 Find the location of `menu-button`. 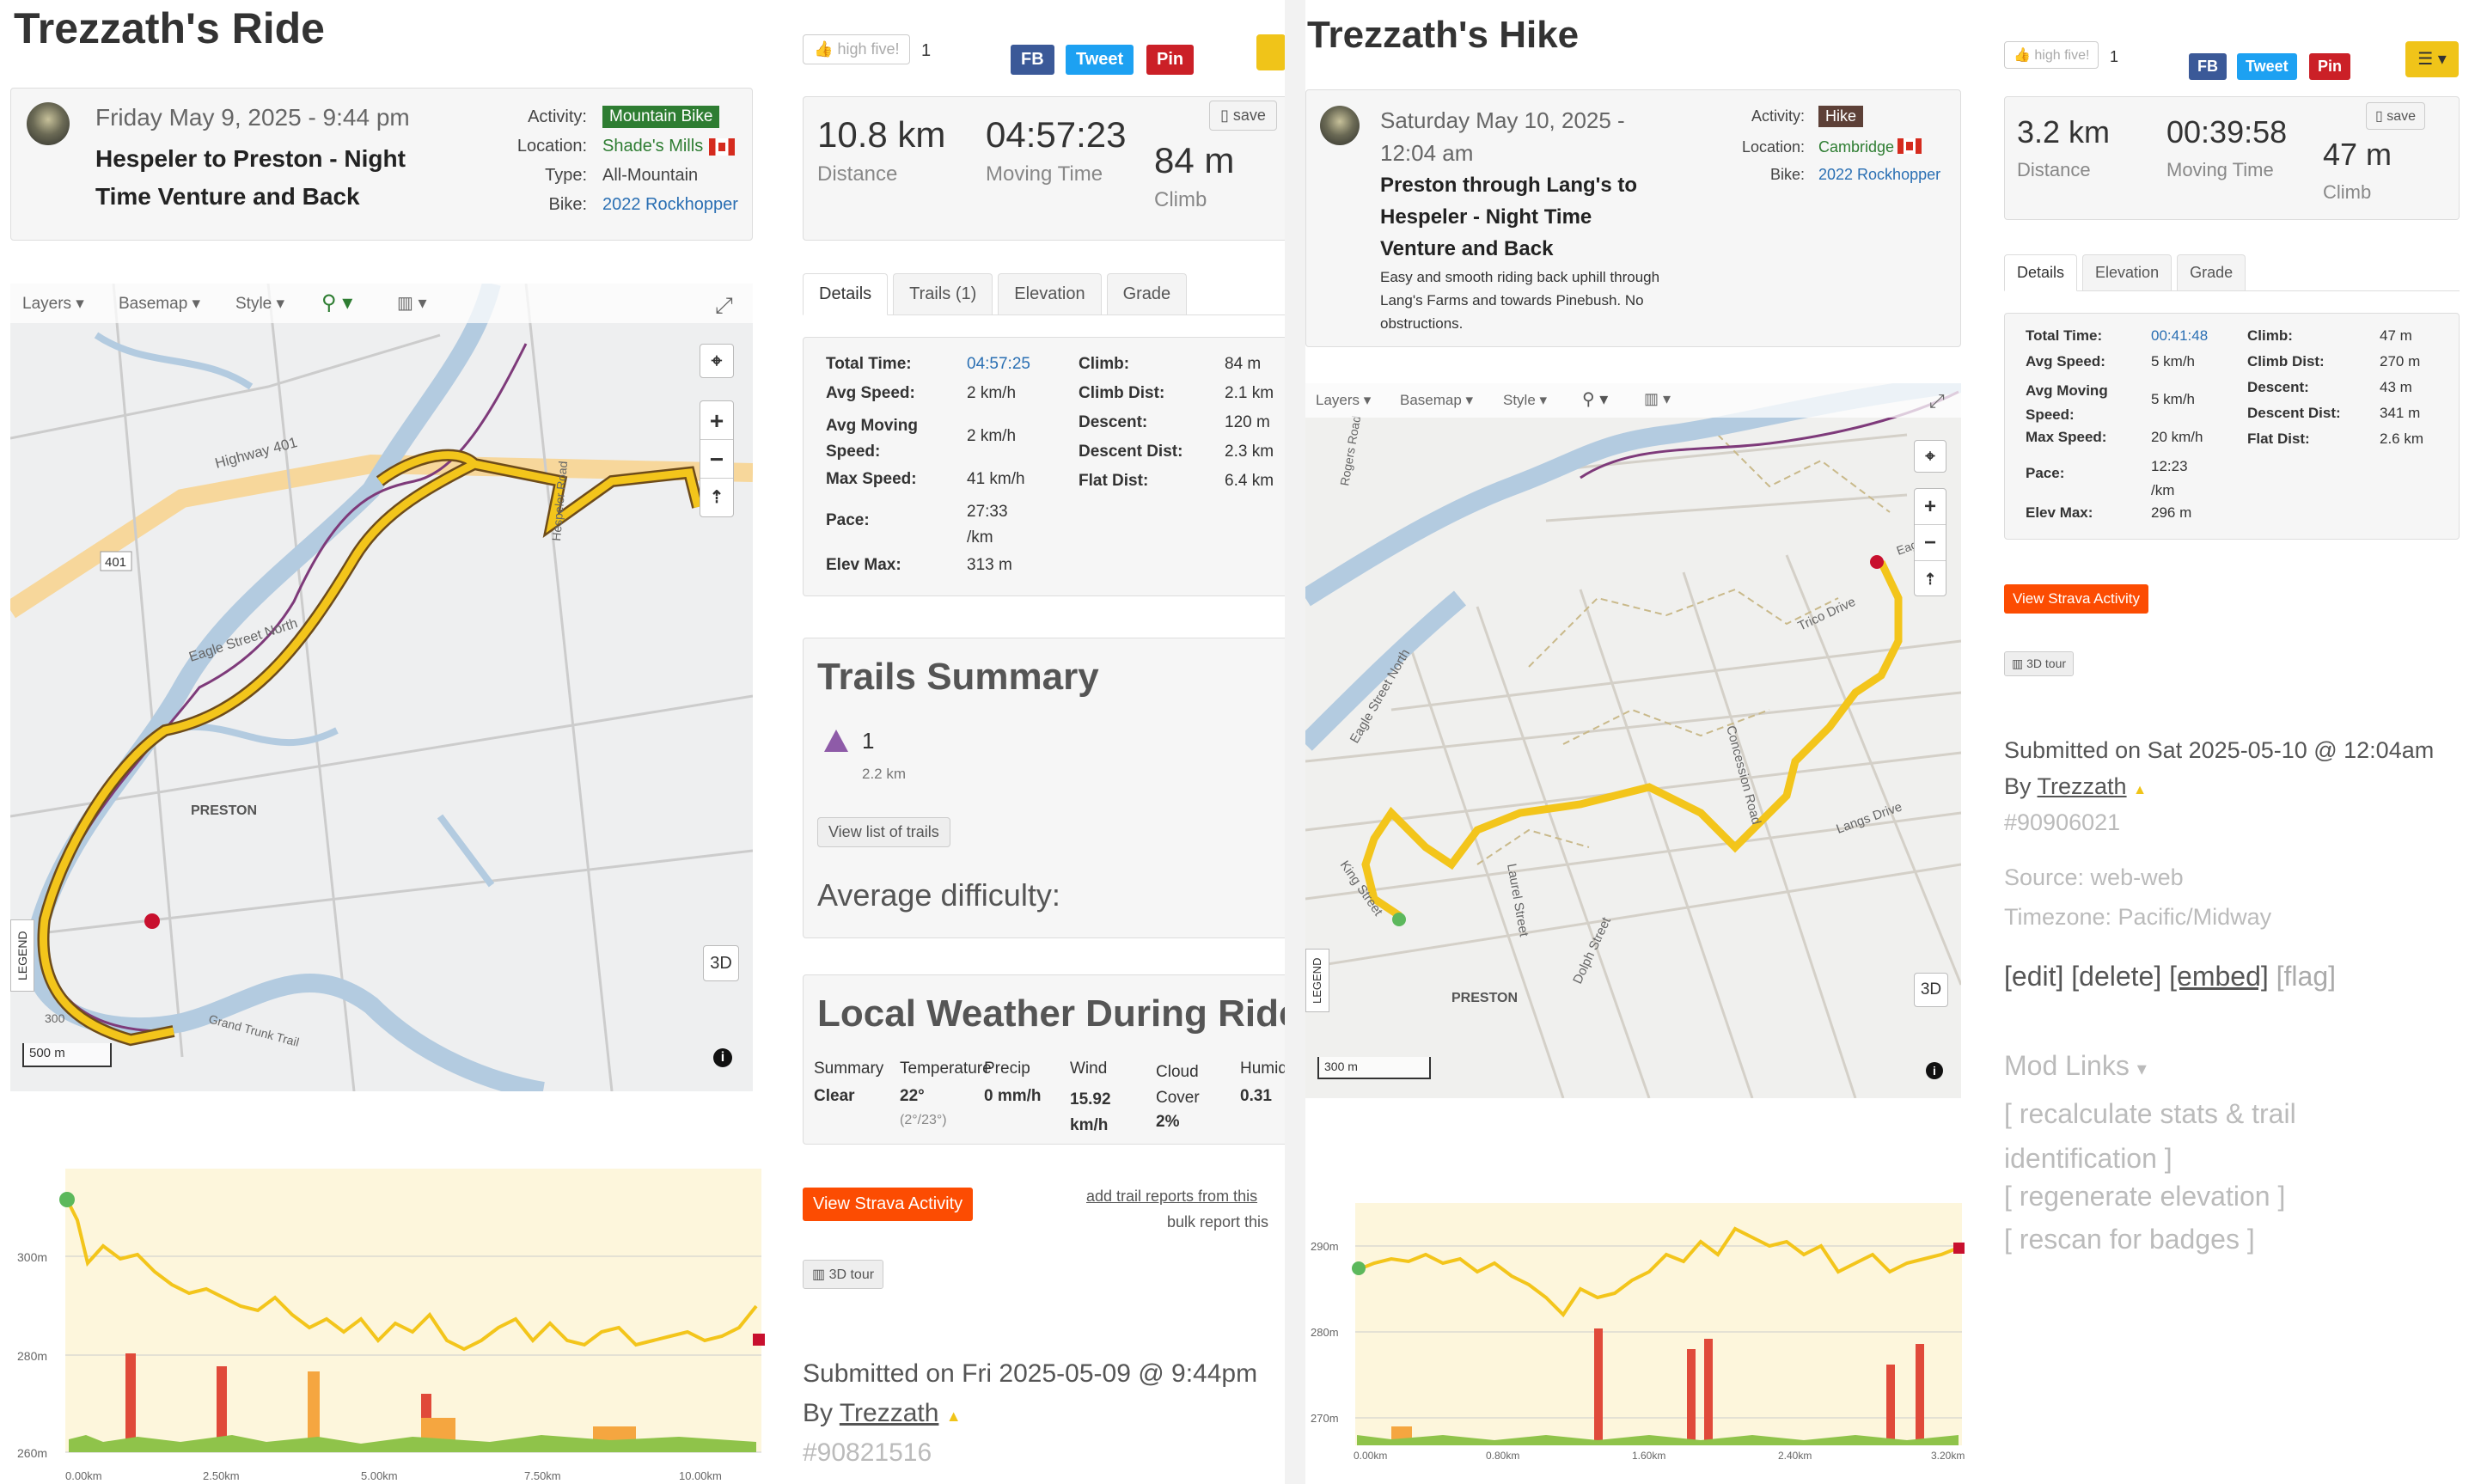

menu-button is located at coordinates (1270, 52).